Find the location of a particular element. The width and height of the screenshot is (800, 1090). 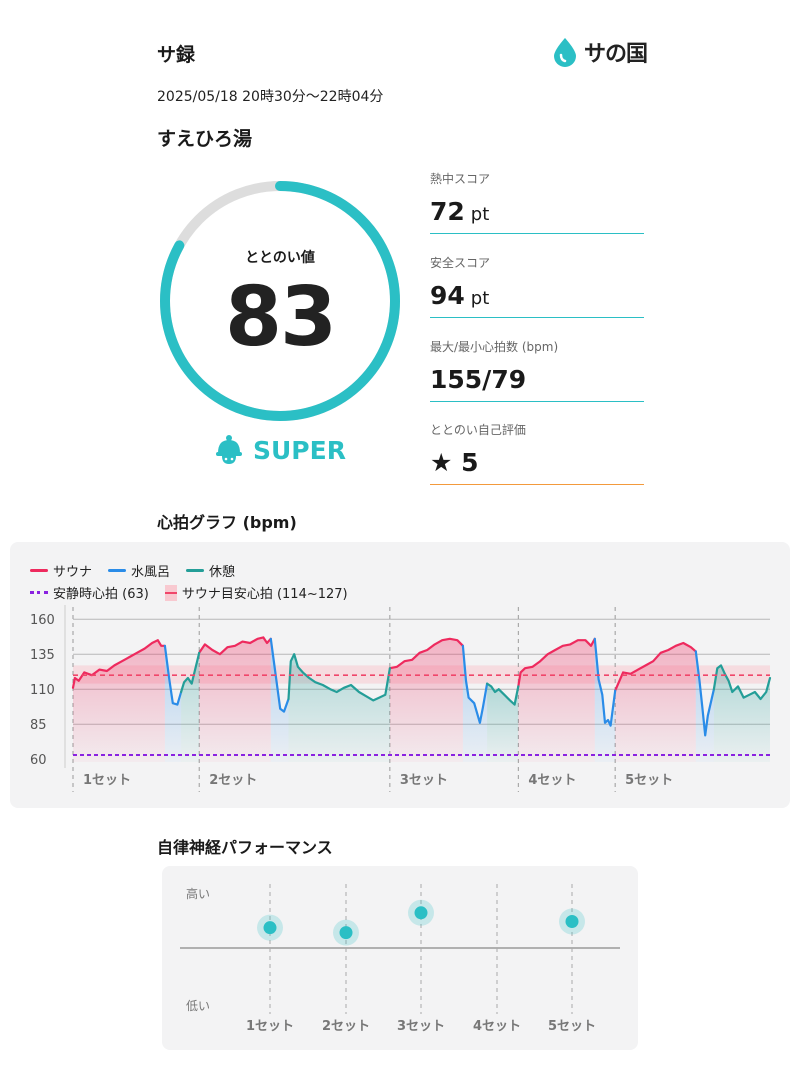

score-ring is located at coordinates (280, 301).